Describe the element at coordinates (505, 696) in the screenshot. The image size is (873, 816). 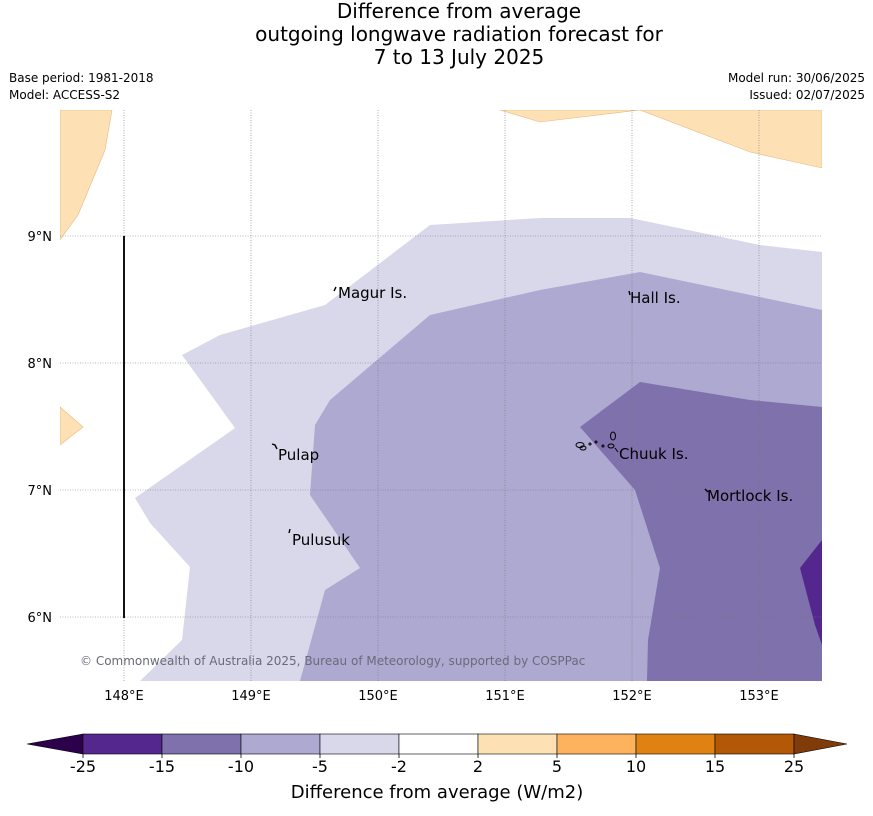
I see `lon-tick-label: 151°E` at that location.